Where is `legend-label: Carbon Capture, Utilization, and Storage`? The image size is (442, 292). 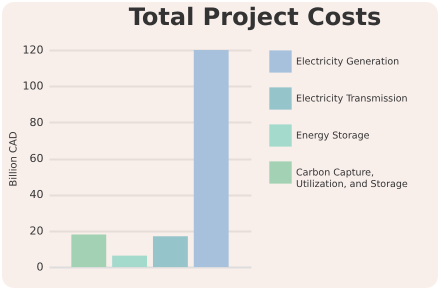 legend-label: Carbon Capture, Utilization, and Storage is located at coordinates (352, 179).